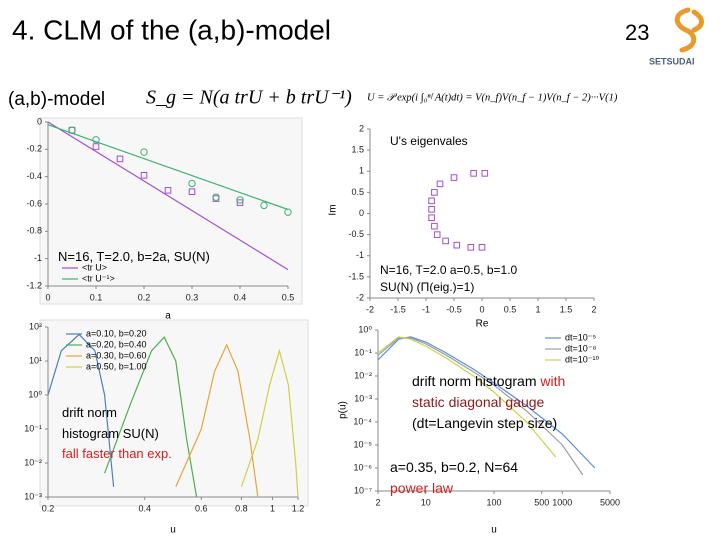 This screenshot has width=720, height=540. What do you see at coordinates (488, 381) in the screenshot?
I see `annotation: drift norm histogram with` at bounding box center [488, 381].